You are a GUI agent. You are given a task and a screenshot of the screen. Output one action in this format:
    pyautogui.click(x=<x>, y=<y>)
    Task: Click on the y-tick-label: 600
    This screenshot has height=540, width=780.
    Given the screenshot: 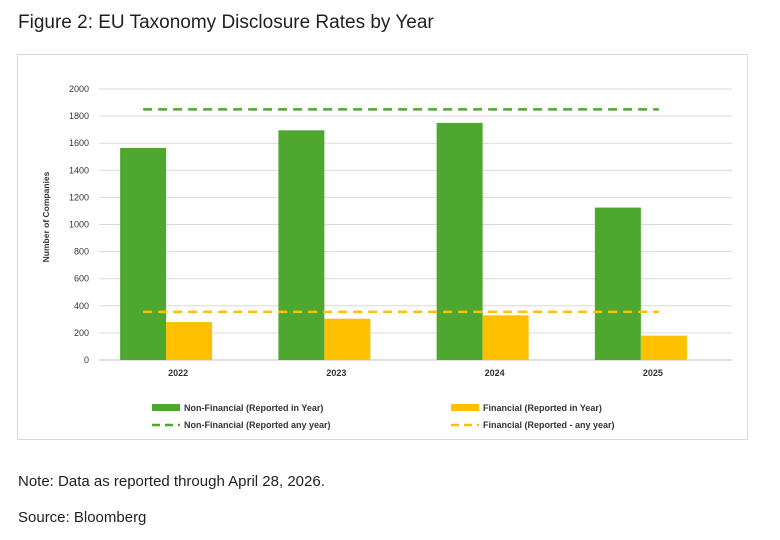 What is the action you would take?
    pyautogui.click(x=81, y=279)
    